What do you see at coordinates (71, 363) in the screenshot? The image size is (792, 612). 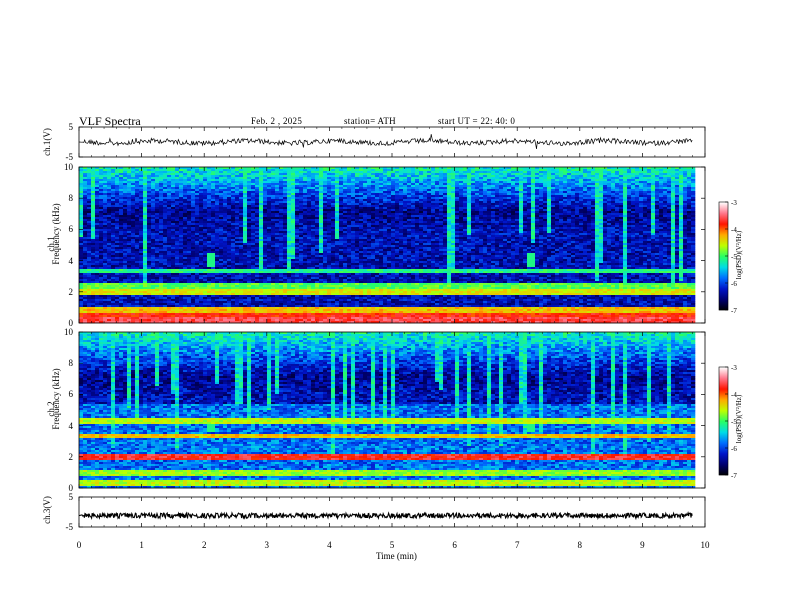 I see `ch2-spectrogram-ytick-label: 8` at bounding box center [71, 363].